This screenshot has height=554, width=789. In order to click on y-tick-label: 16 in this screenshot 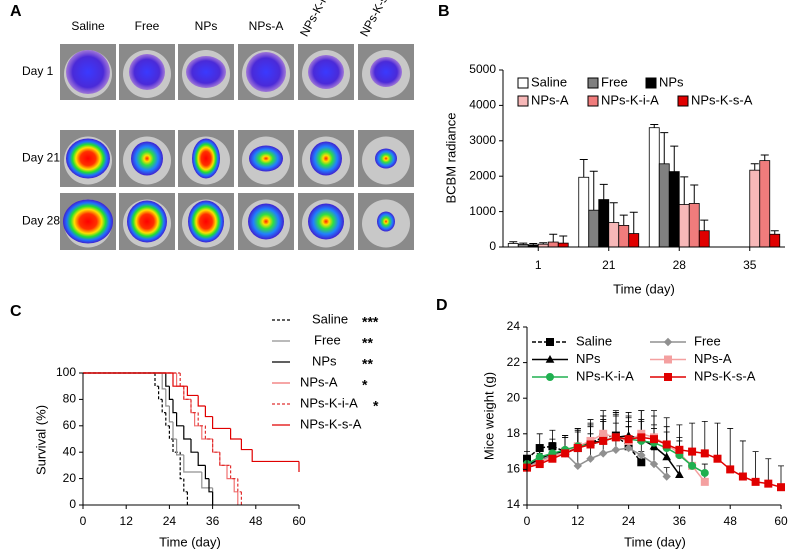, I will do `click(514, 469)`.